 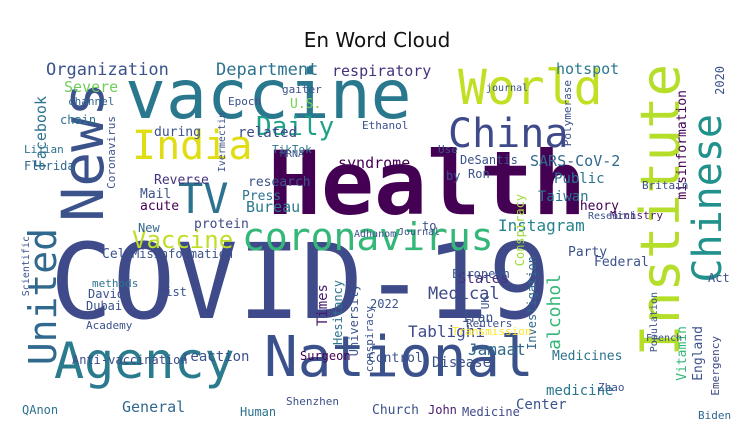 I want to click on word: Public, so click(x=579, y=179).